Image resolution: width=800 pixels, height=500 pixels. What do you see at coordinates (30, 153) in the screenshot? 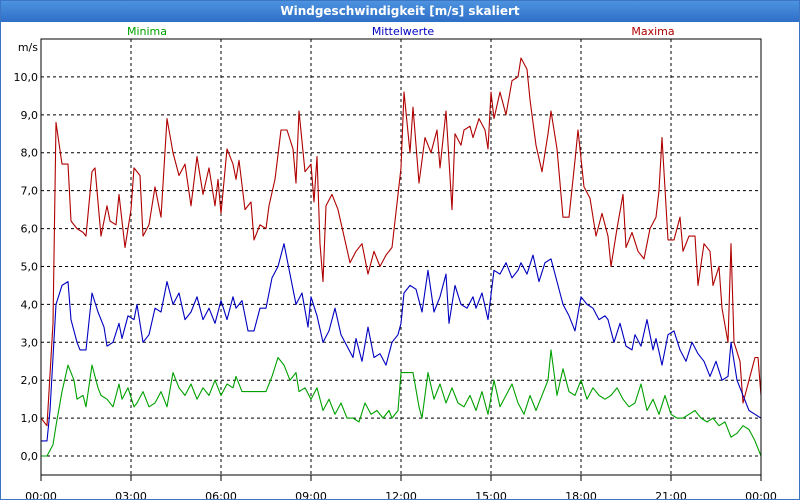
I see `y-tick-label: 8,0` at bounding box center [30, 153].